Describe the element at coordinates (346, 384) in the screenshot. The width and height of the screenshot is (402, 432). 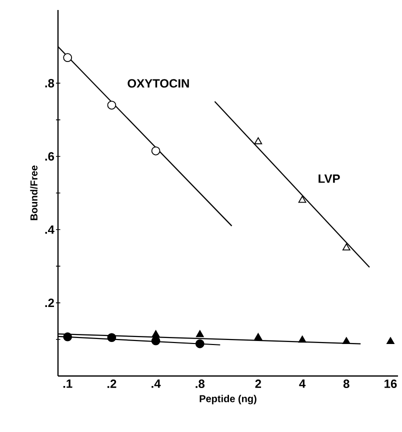
I see `x-tick-label: 8` at that location.